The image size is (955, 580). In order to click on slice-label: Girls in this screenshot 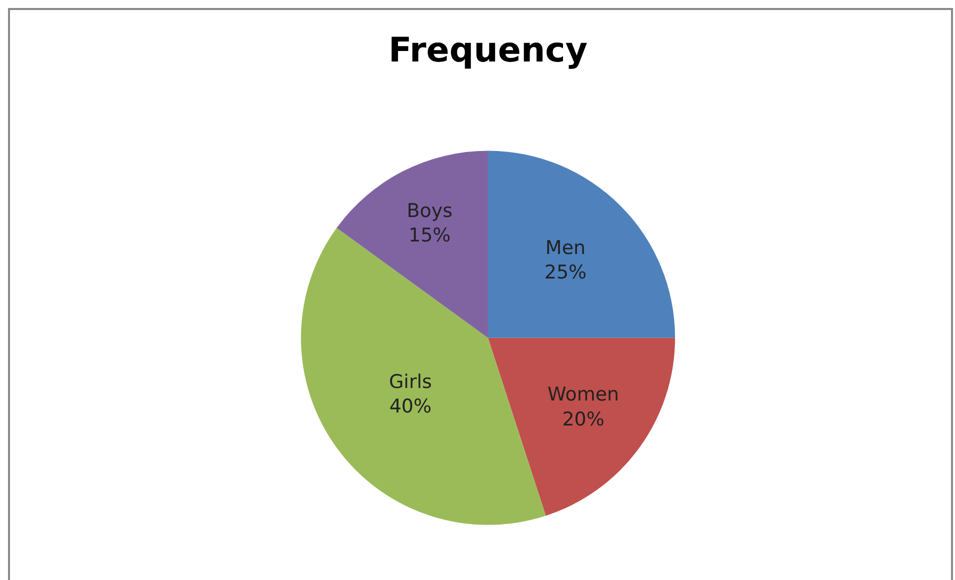, I will do `click(410, 381)`.